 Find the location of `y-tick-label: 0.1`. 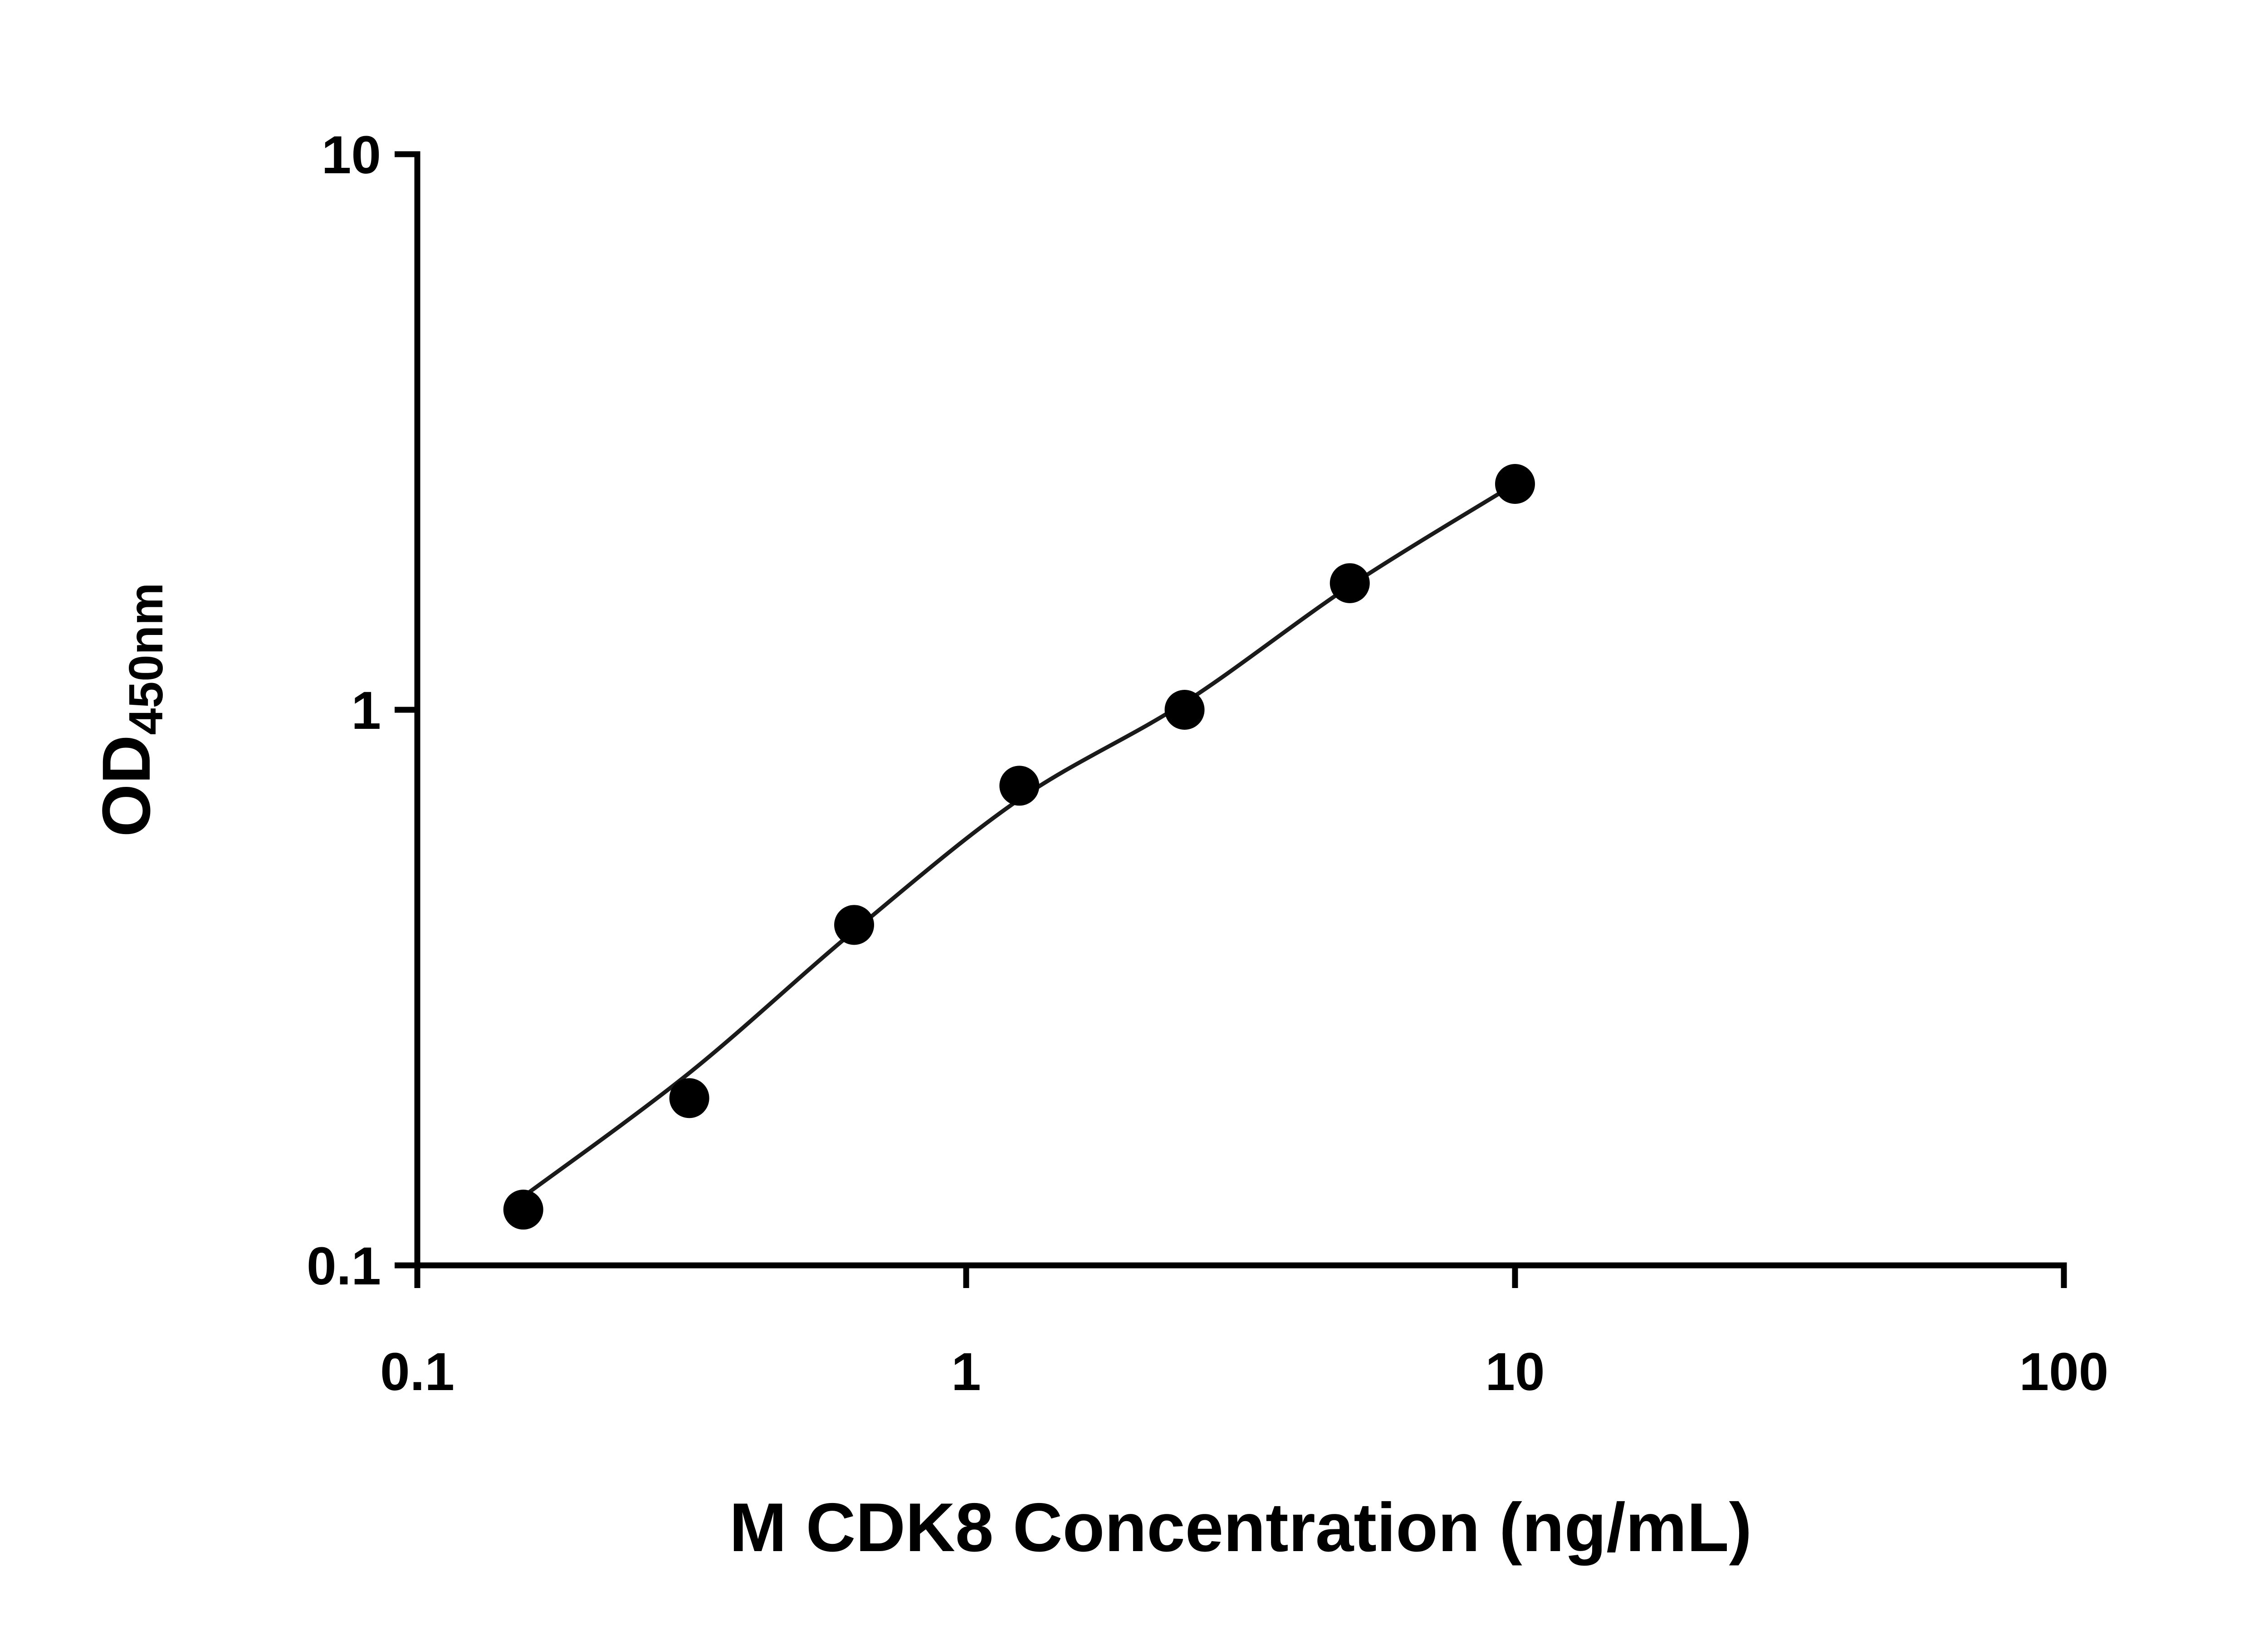

y-tick-label: 0.1 is located at coordinates (344, 1266).